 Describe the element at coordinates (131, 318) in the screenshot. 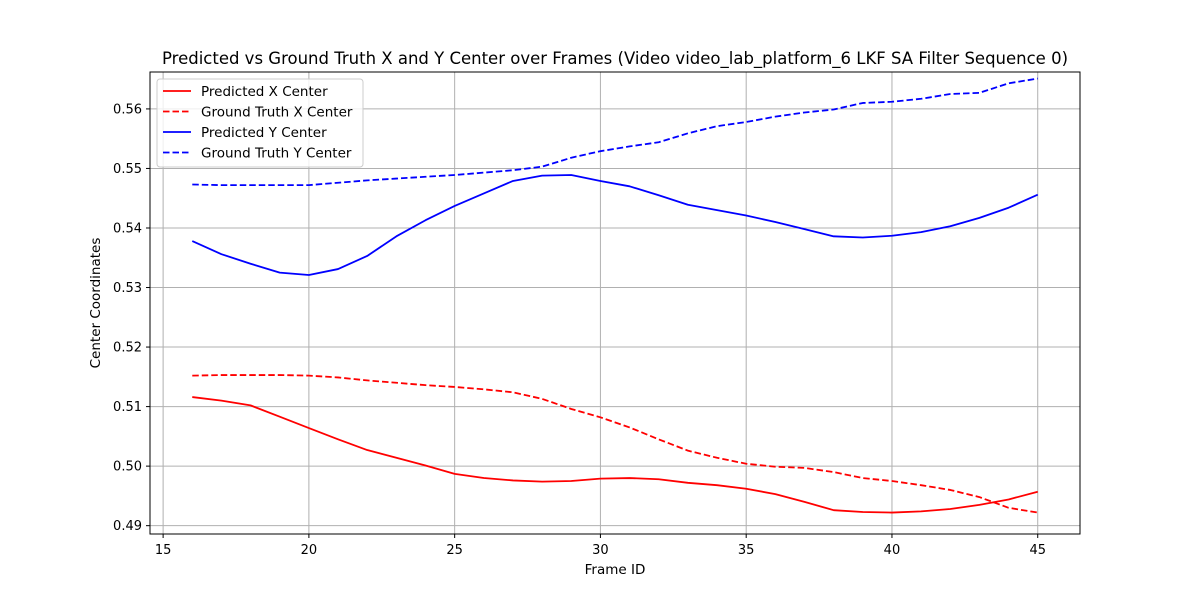

I see `y-axis: 0.49 0.50 0.51 0.52 0.53 0.54 0.55 0.56` at that location.